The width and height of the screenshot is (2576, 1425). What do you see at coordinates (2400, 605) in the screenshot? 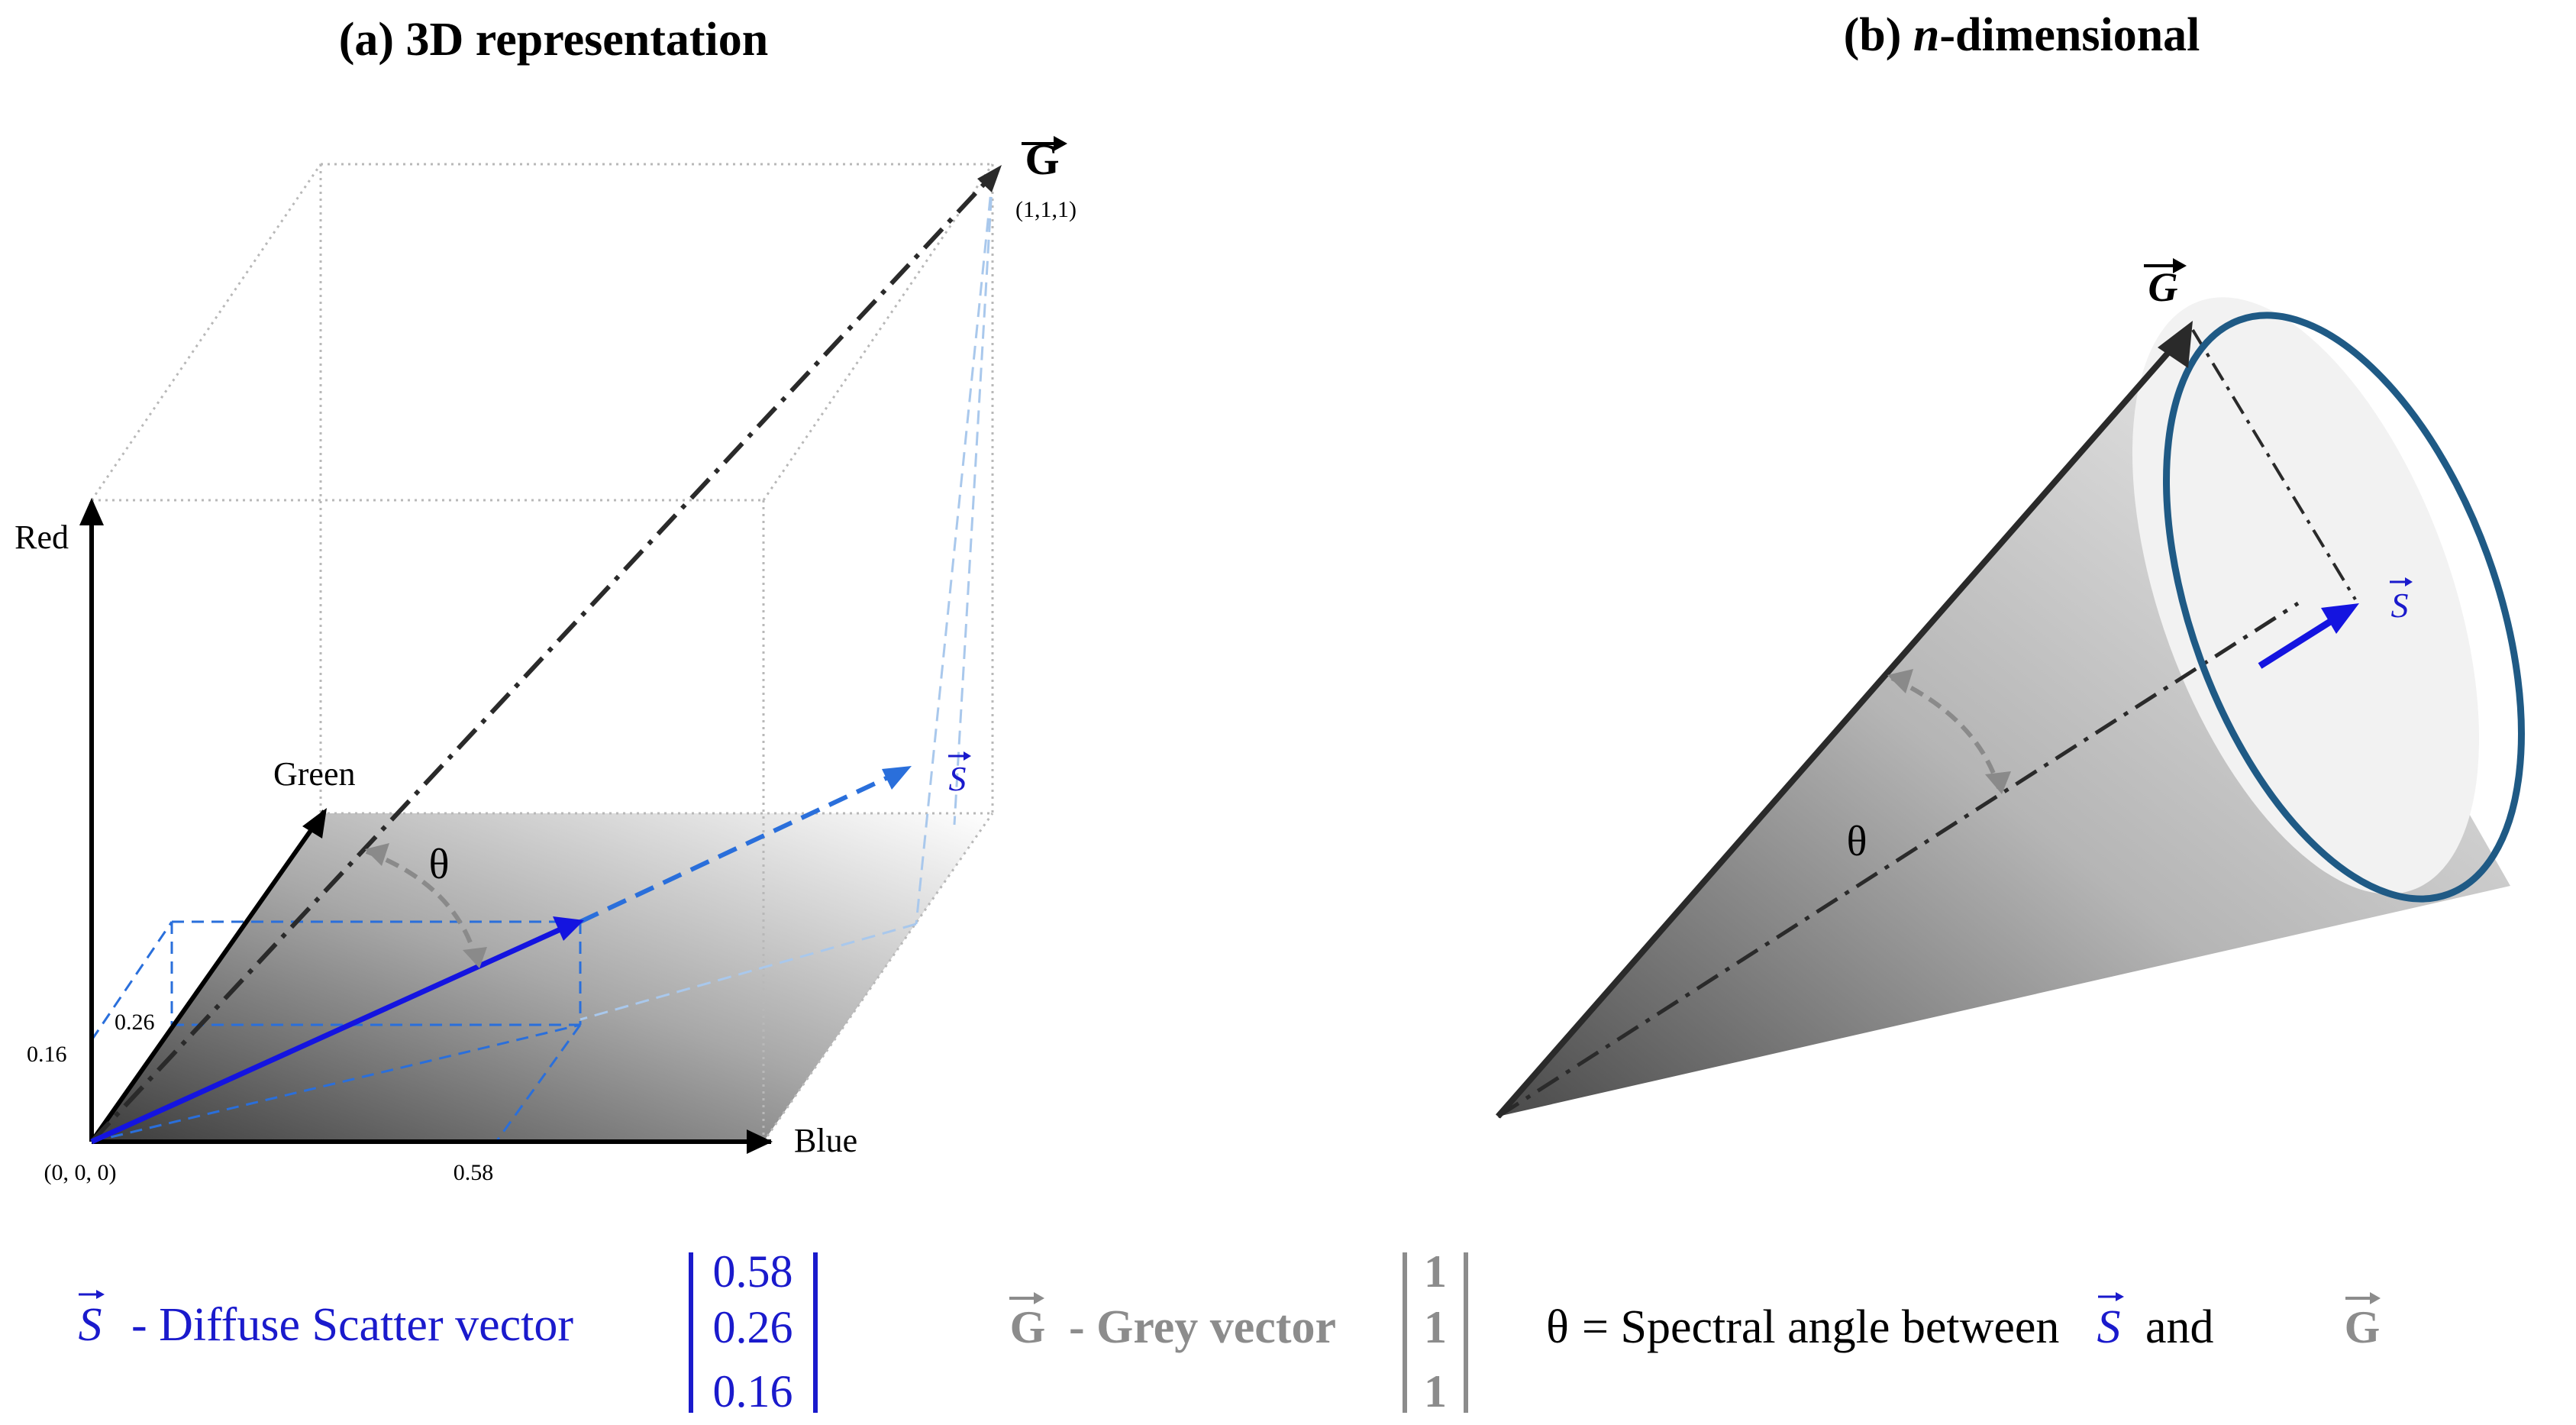
I see `vector-s-symbol-b: S` at bounding box center [2400, 605].